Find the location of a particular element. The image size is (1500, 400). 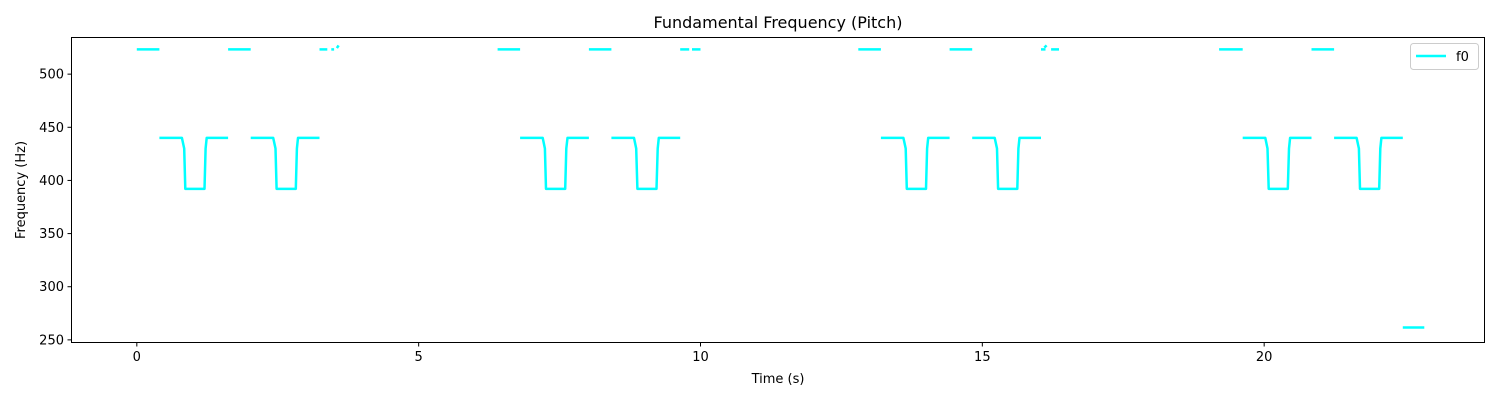

y-axis: 250 300 350 400 450 500 is located at coordinates (55, 208).